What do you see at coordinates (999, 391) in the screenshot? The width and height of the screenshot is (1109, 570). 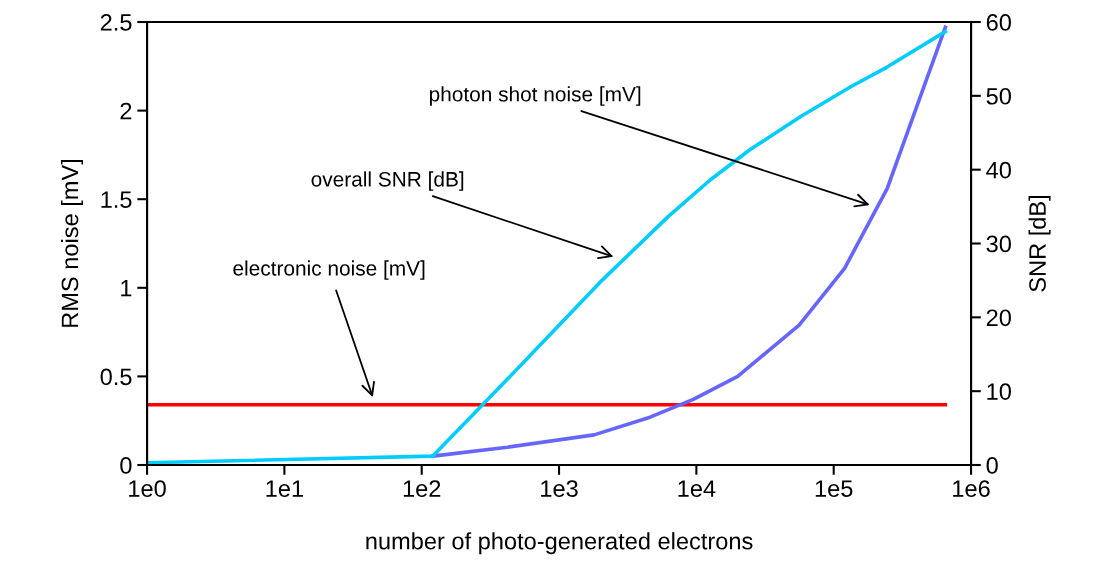 I see `y2-tick-label: 10` at bounding box center [999, 391].